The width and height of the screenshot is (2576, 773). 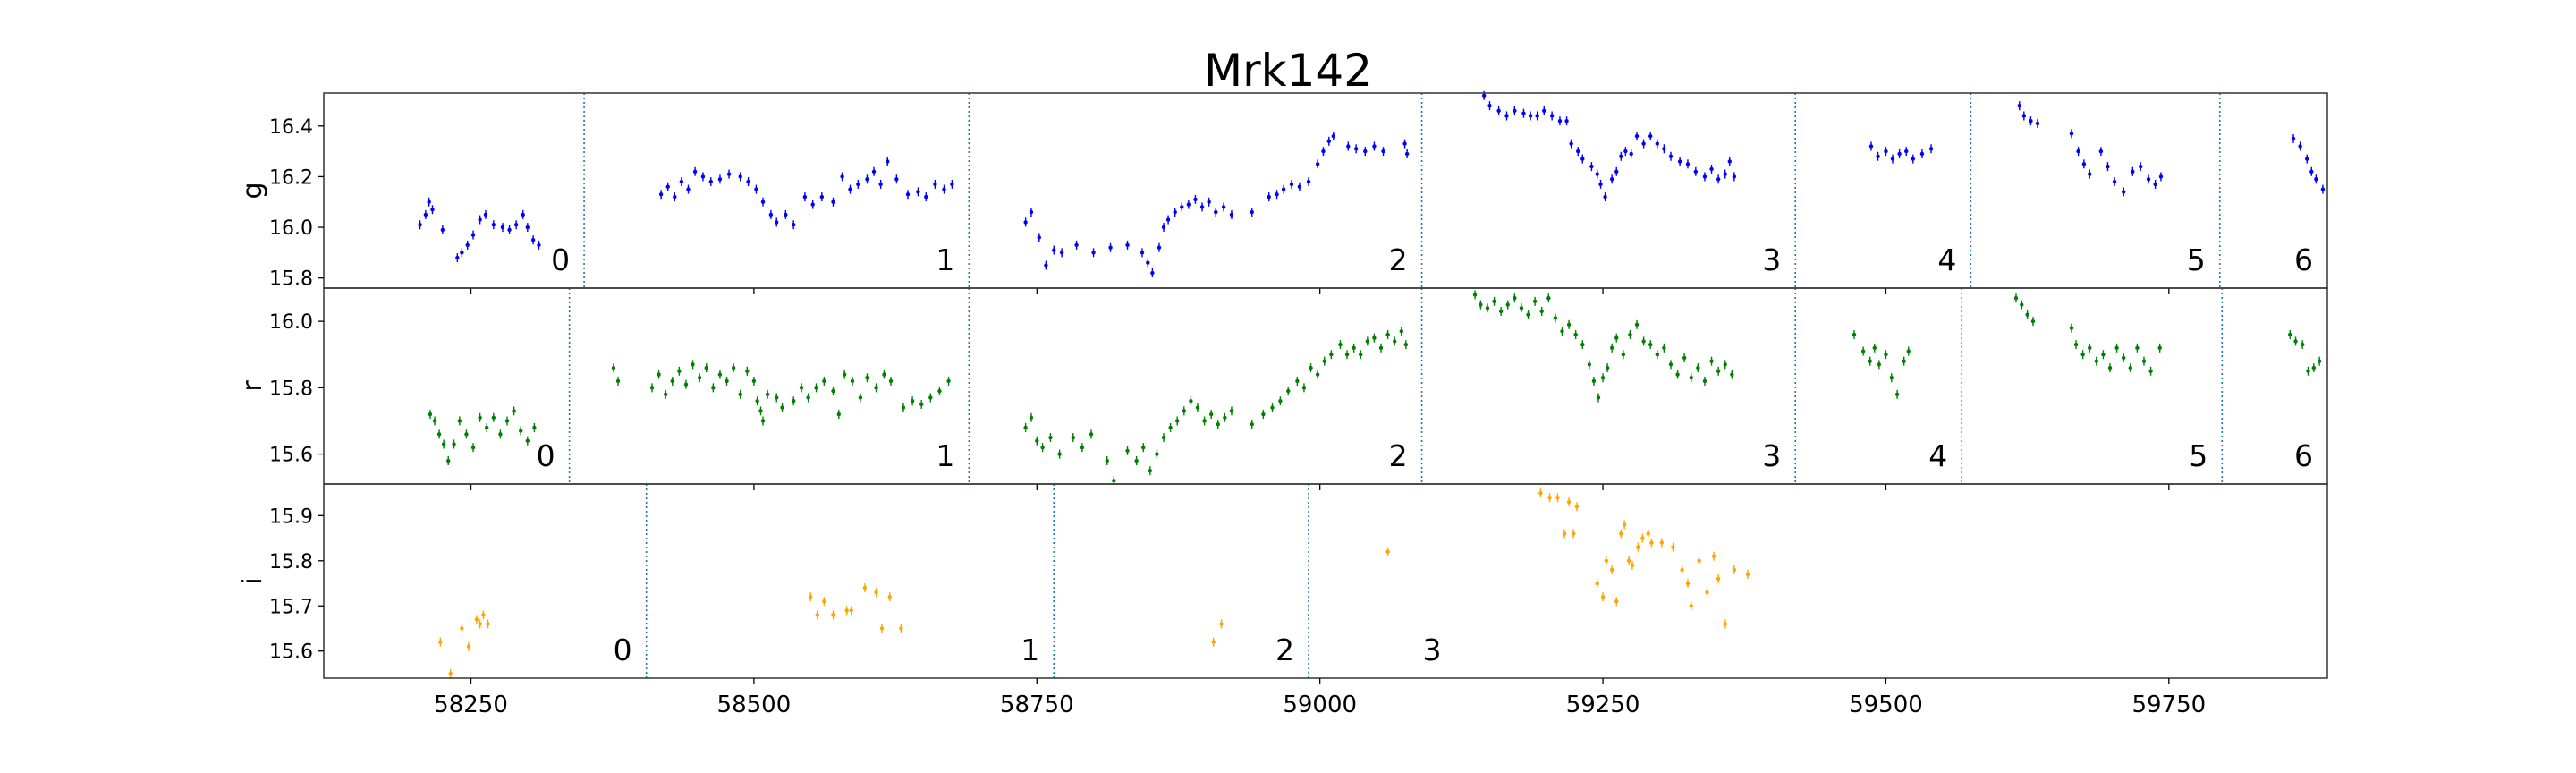 I want to click on xtick-label-1: 58500, so click(x=754, y=705).